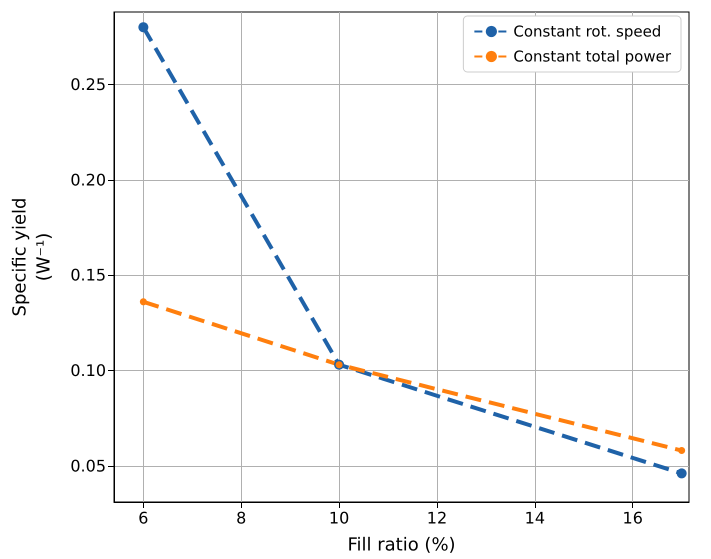  Describe the element at coordinates (88, 370) in the screenshot. I see `y-tick-label: 0.10` at that location.